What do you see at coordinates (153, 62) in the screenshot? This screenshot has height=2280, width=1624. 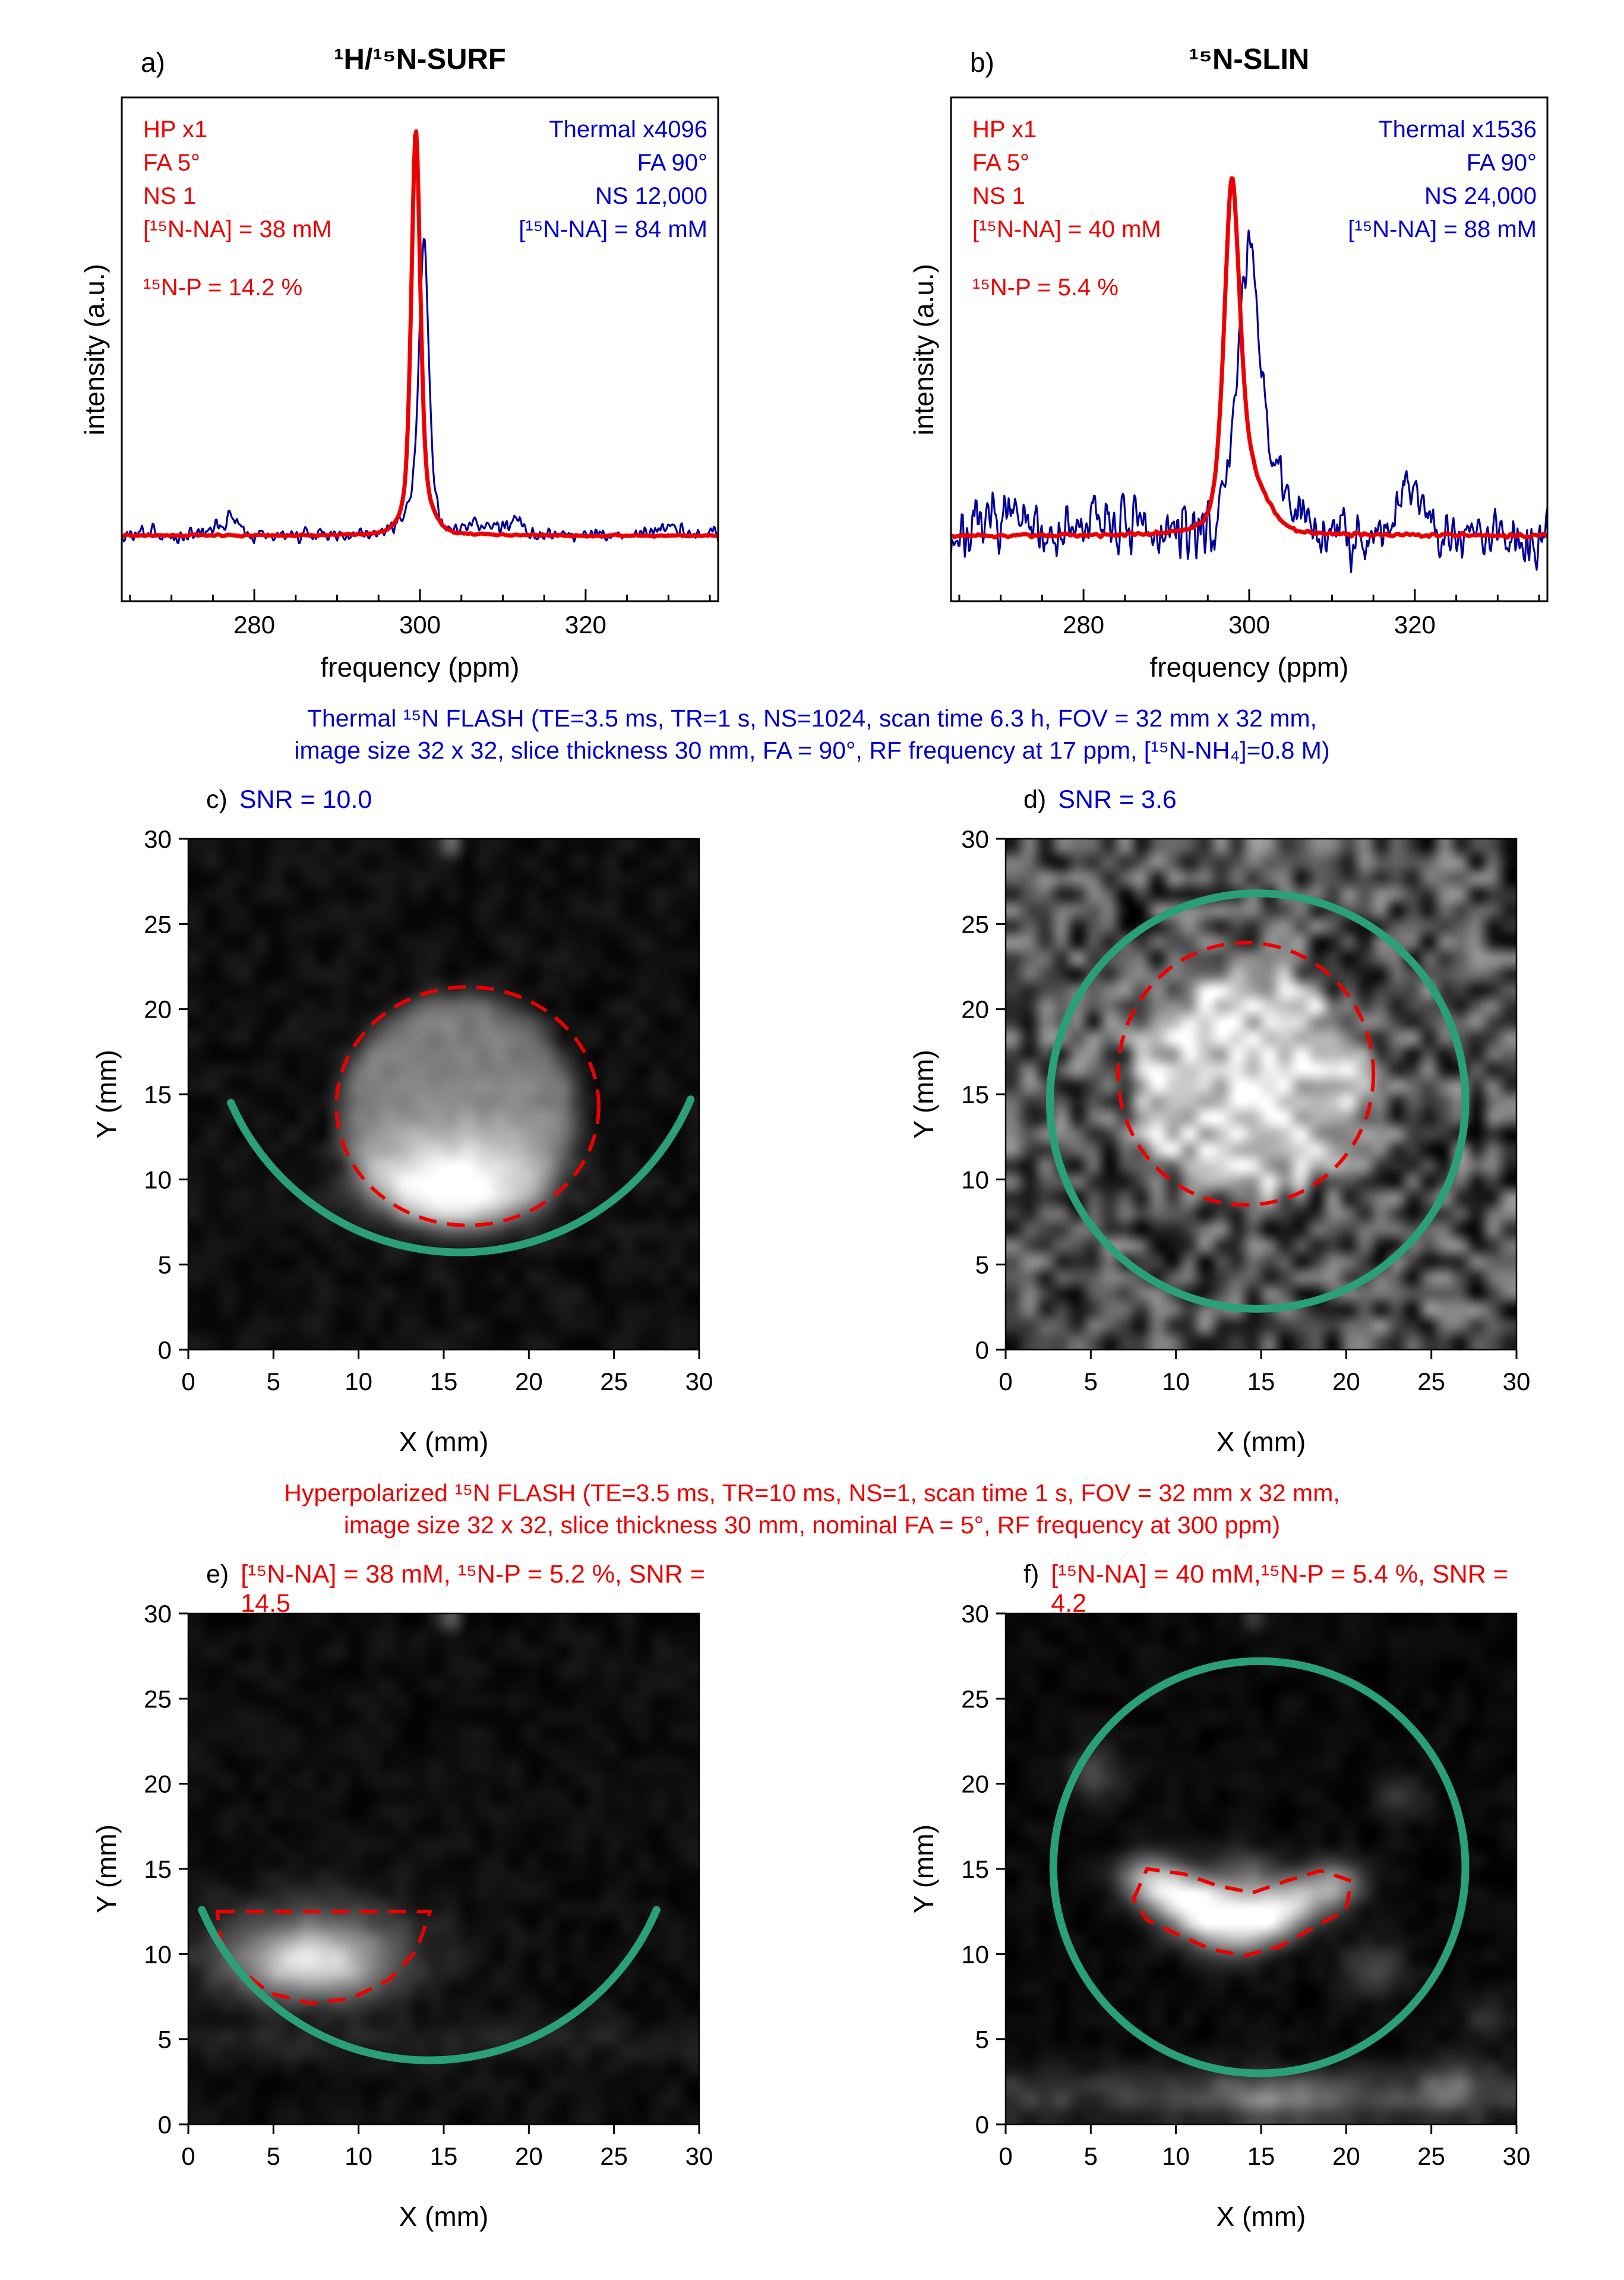 I see `panel-tag: a)` at bounding box center [153, 62].